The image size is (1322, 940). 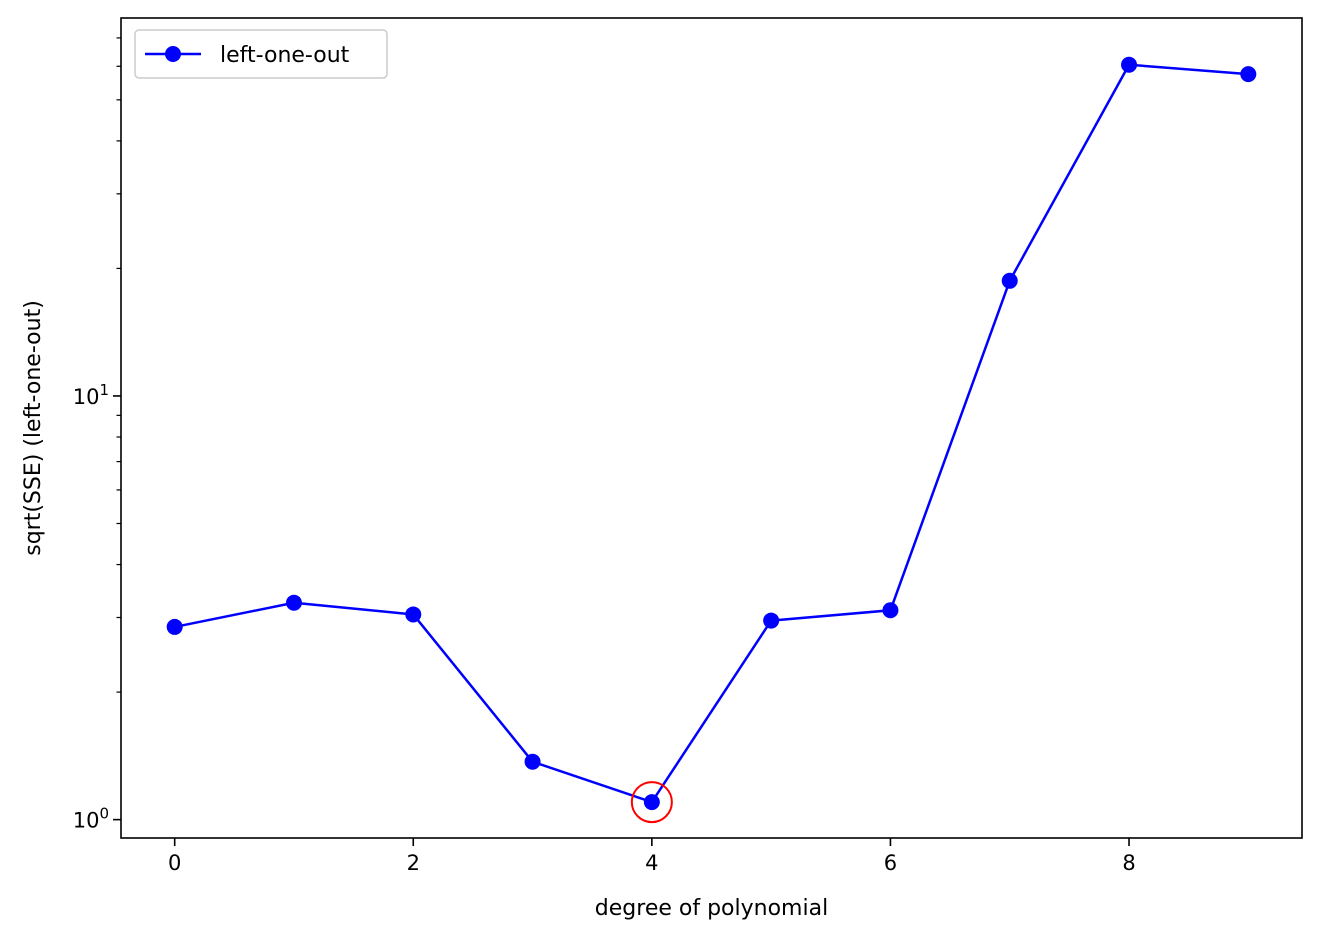 What do you see at coordinates (651, 863) in the screenshot?
I see `x-tick-label: 4` at bounding box center [651, 863].